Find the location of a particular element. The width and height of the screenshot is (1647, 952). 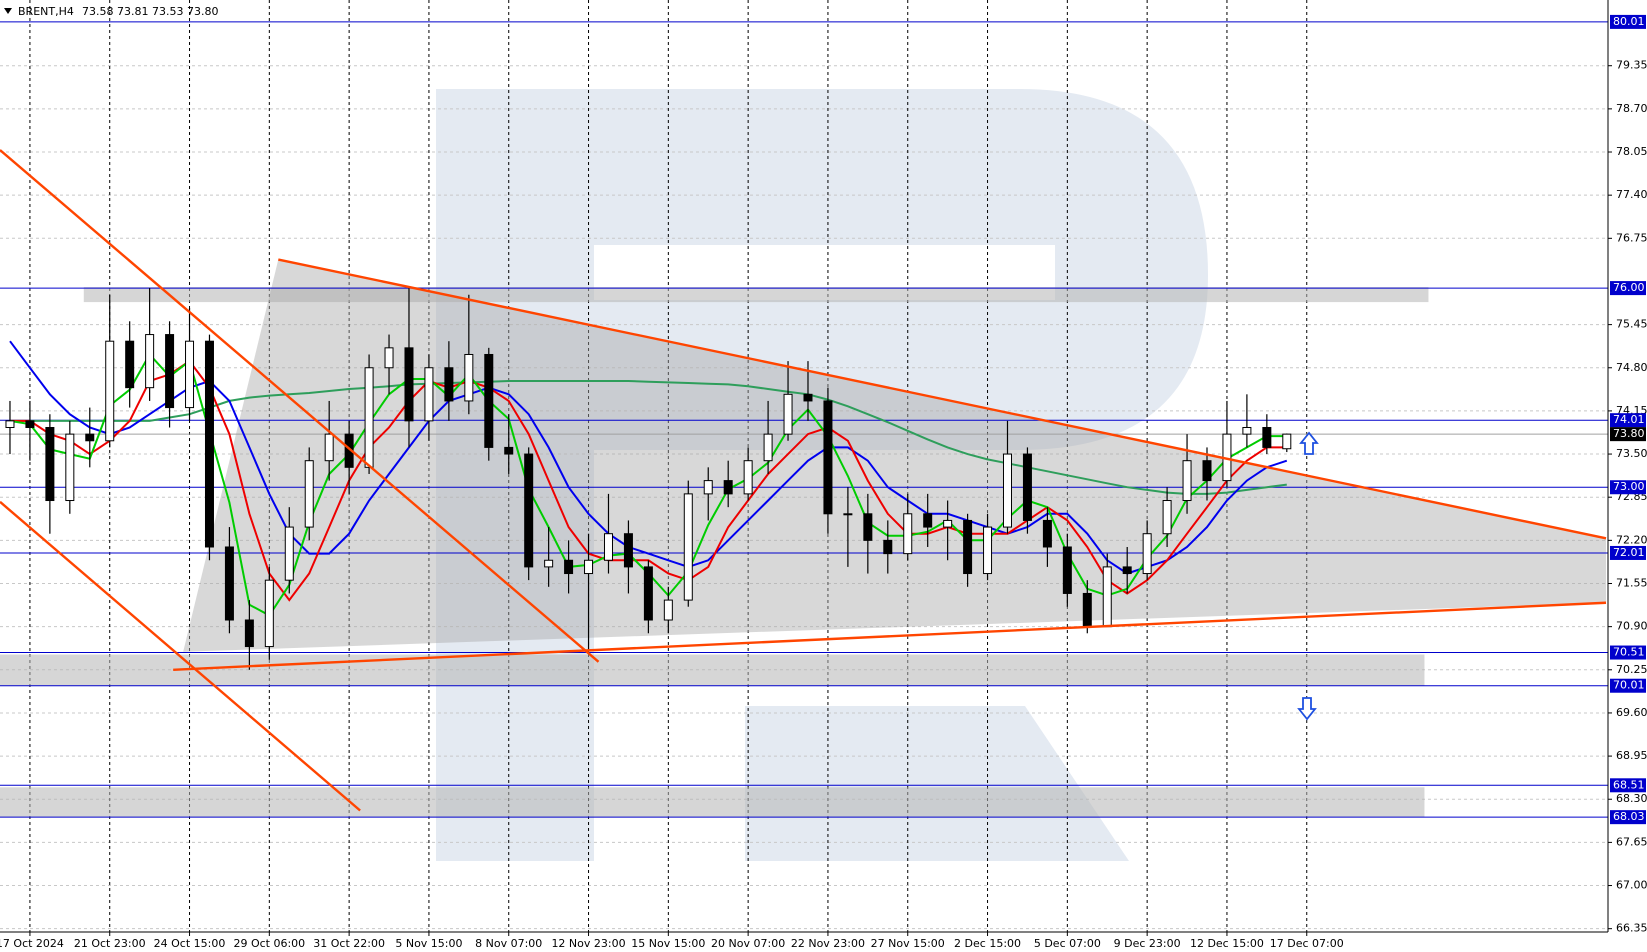

up-arrow is located at coordinates (1309, 443).